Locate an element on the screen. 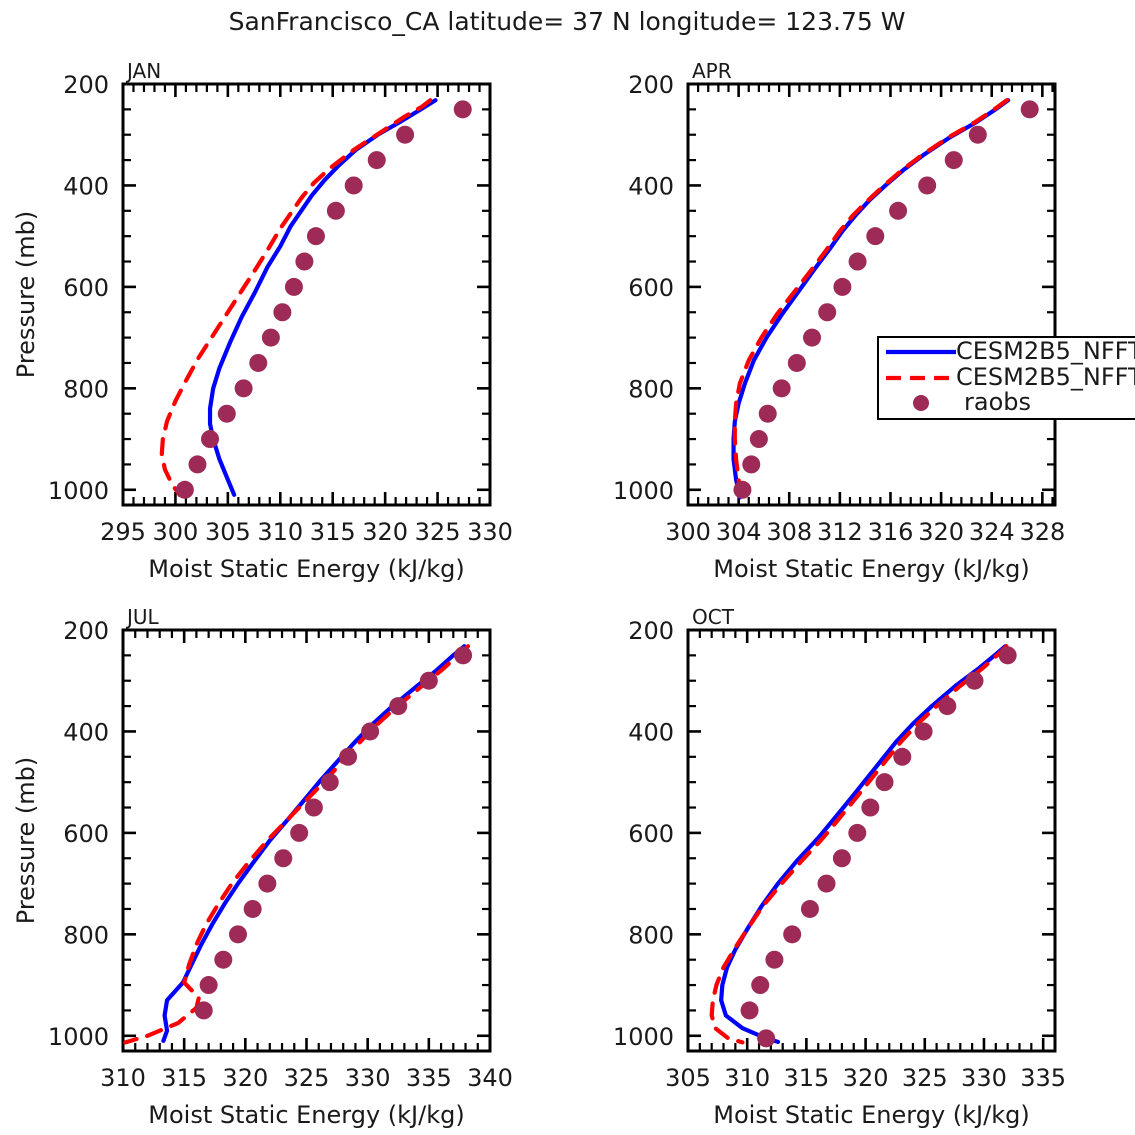  legend-label-0: CESM2B5_NFFTA is located at coordinates (1045, 351).